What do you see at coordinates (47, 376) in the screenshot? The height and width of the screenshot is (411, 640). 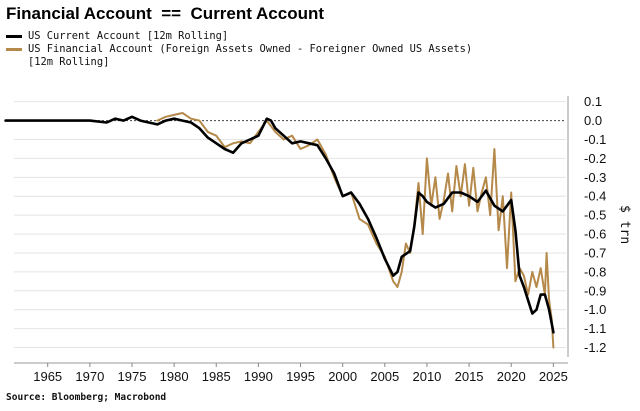 I see `x-tick-label: 1965` at bounding box center [47, 376].